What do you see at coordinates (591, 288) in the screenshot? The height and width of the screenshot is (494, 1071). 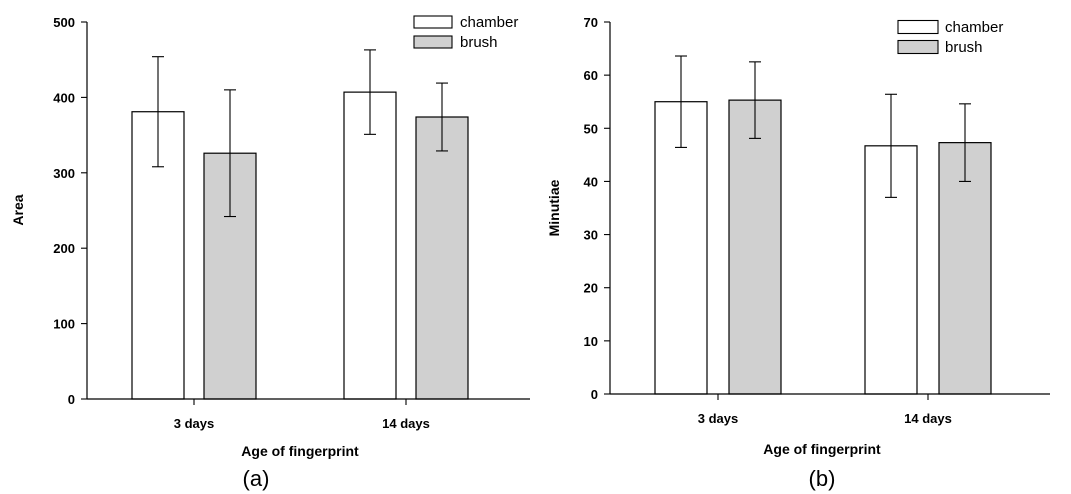 I see `y-tick-label: 20` at bounding box center [591, 288].